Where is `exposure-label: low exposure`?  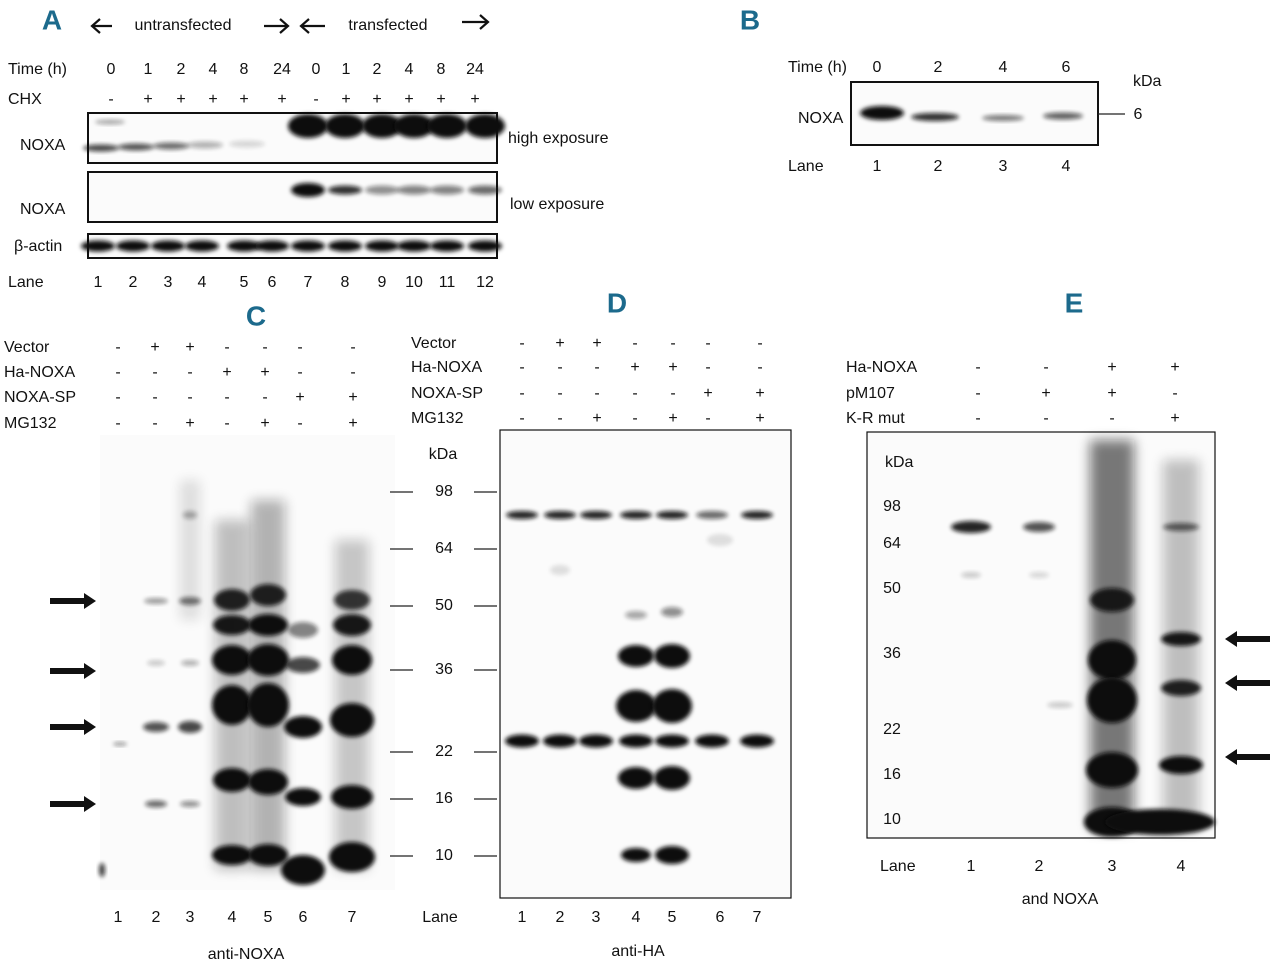
exposure-label: low exposure is located at coordinates (557, 204).